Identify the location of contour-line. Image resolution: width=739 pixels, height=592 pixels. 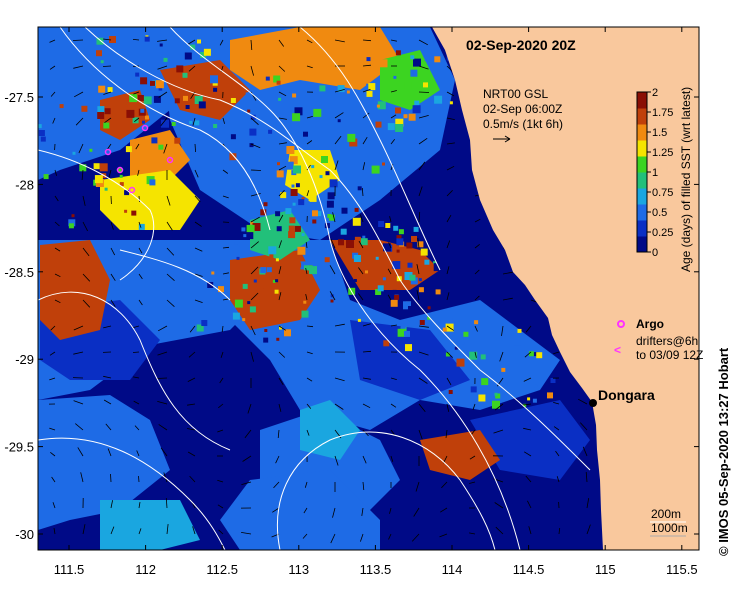
(386, 490).